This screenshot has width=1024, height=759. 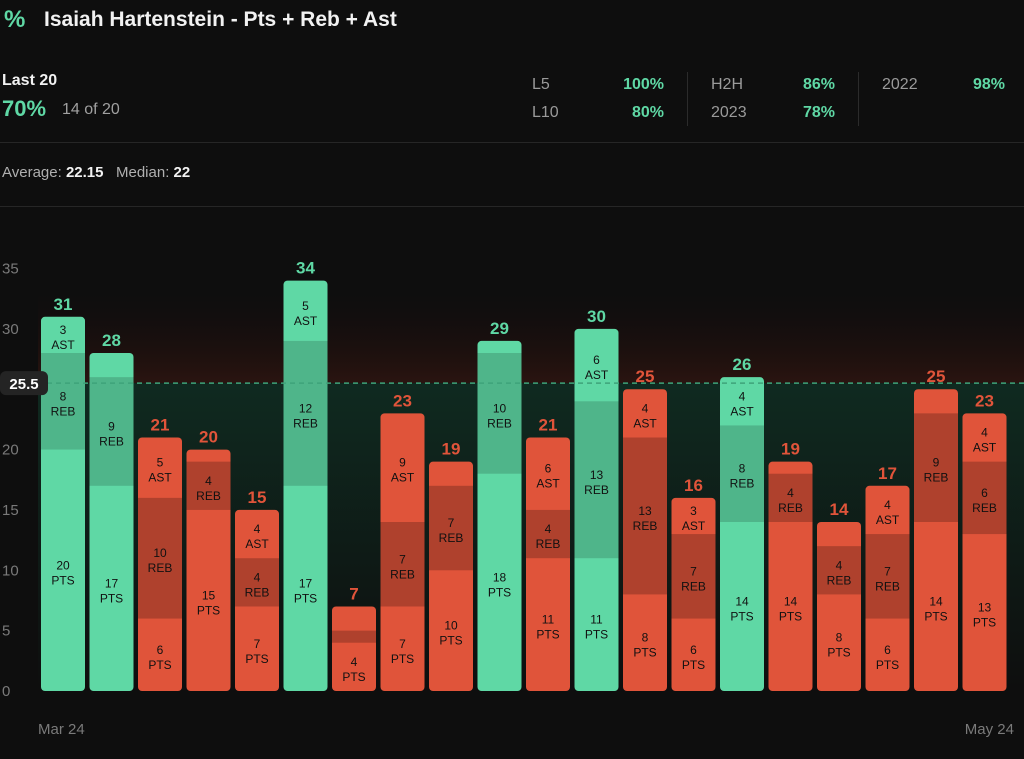 What do you see at coordinates (96, 172) in the screenshot?
I see `average-line: Average: 22.15 Median: 22` at bounding box center [96, 172].